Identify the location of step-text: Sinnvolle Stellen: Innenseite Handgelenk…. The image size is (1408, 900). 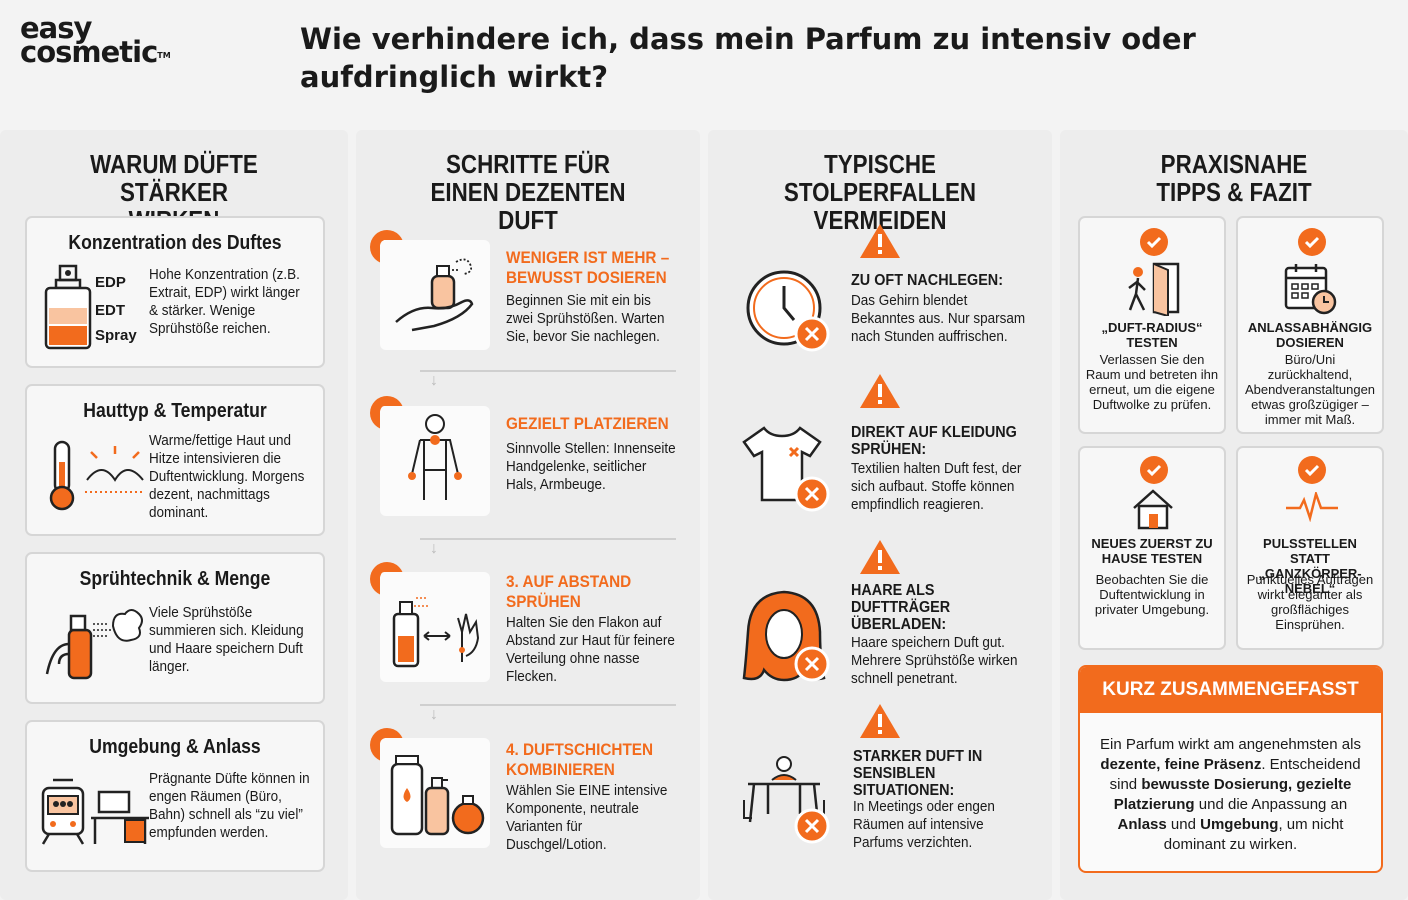
(591, 466).